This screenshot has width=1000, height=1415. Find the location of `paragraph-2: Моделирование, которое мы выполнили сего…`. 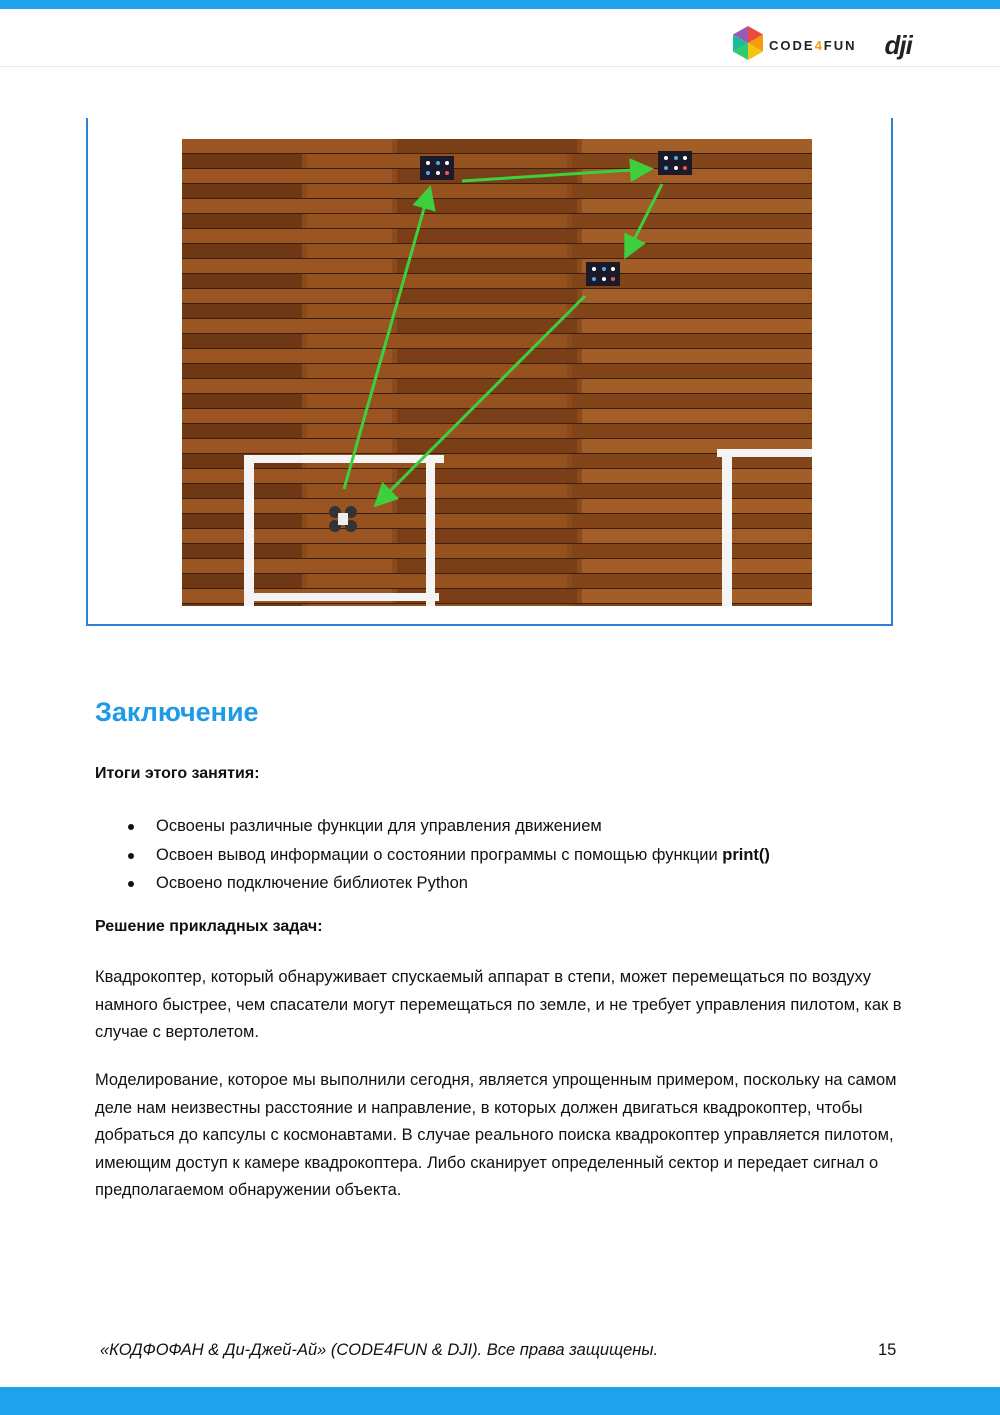

paragraph-2: Моделирование, которое мы выполнили сего… is located at coordinates (496, 1135).